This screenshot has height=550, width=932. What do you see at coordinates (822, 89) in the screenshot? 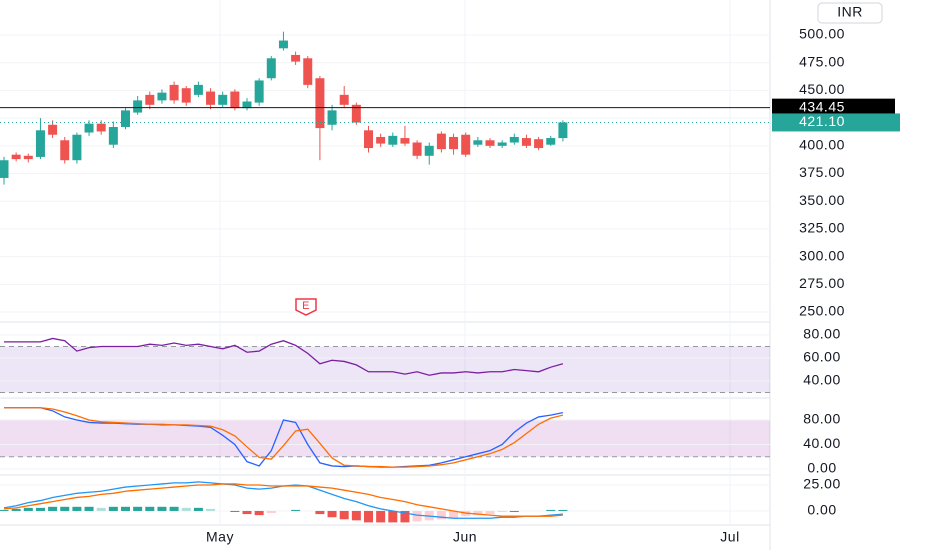
I see `y-tick-label: 450.00` at bounding box center [822, 89].